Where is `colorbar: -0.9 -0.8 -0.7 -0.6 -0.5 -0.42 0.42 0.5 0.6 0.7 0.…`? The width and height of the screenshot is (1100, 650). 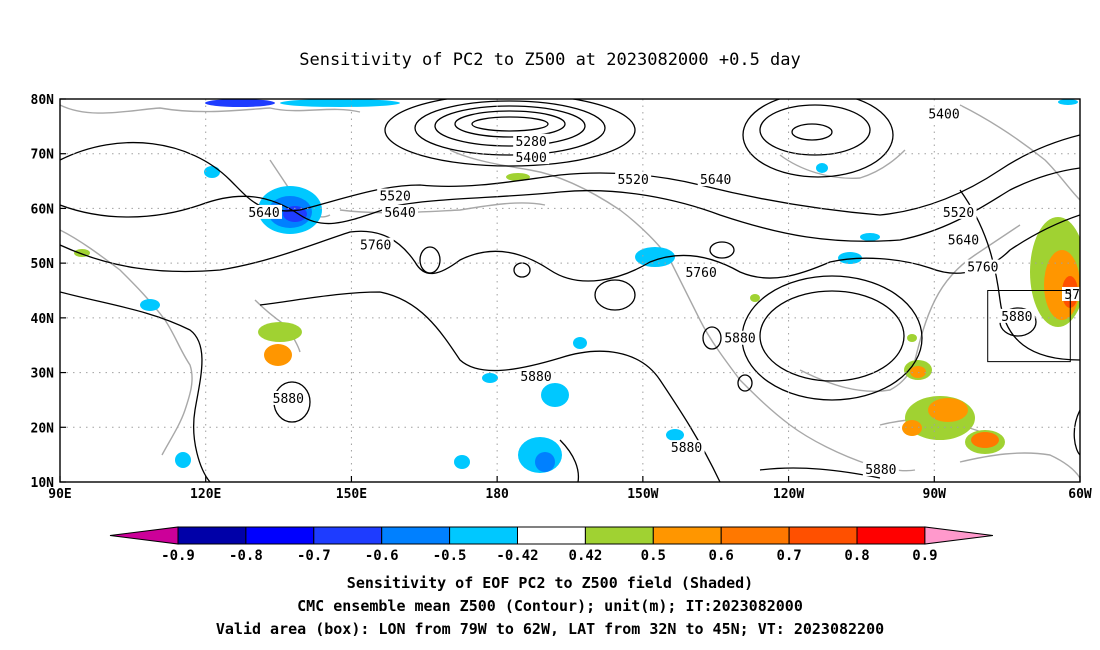
colorbar: -0.9 -0.8 -0.7 -0.6 -0.5 -0.42 0.42 0.5 0.6 0.7 0.… is located at coordinates (551, 545).